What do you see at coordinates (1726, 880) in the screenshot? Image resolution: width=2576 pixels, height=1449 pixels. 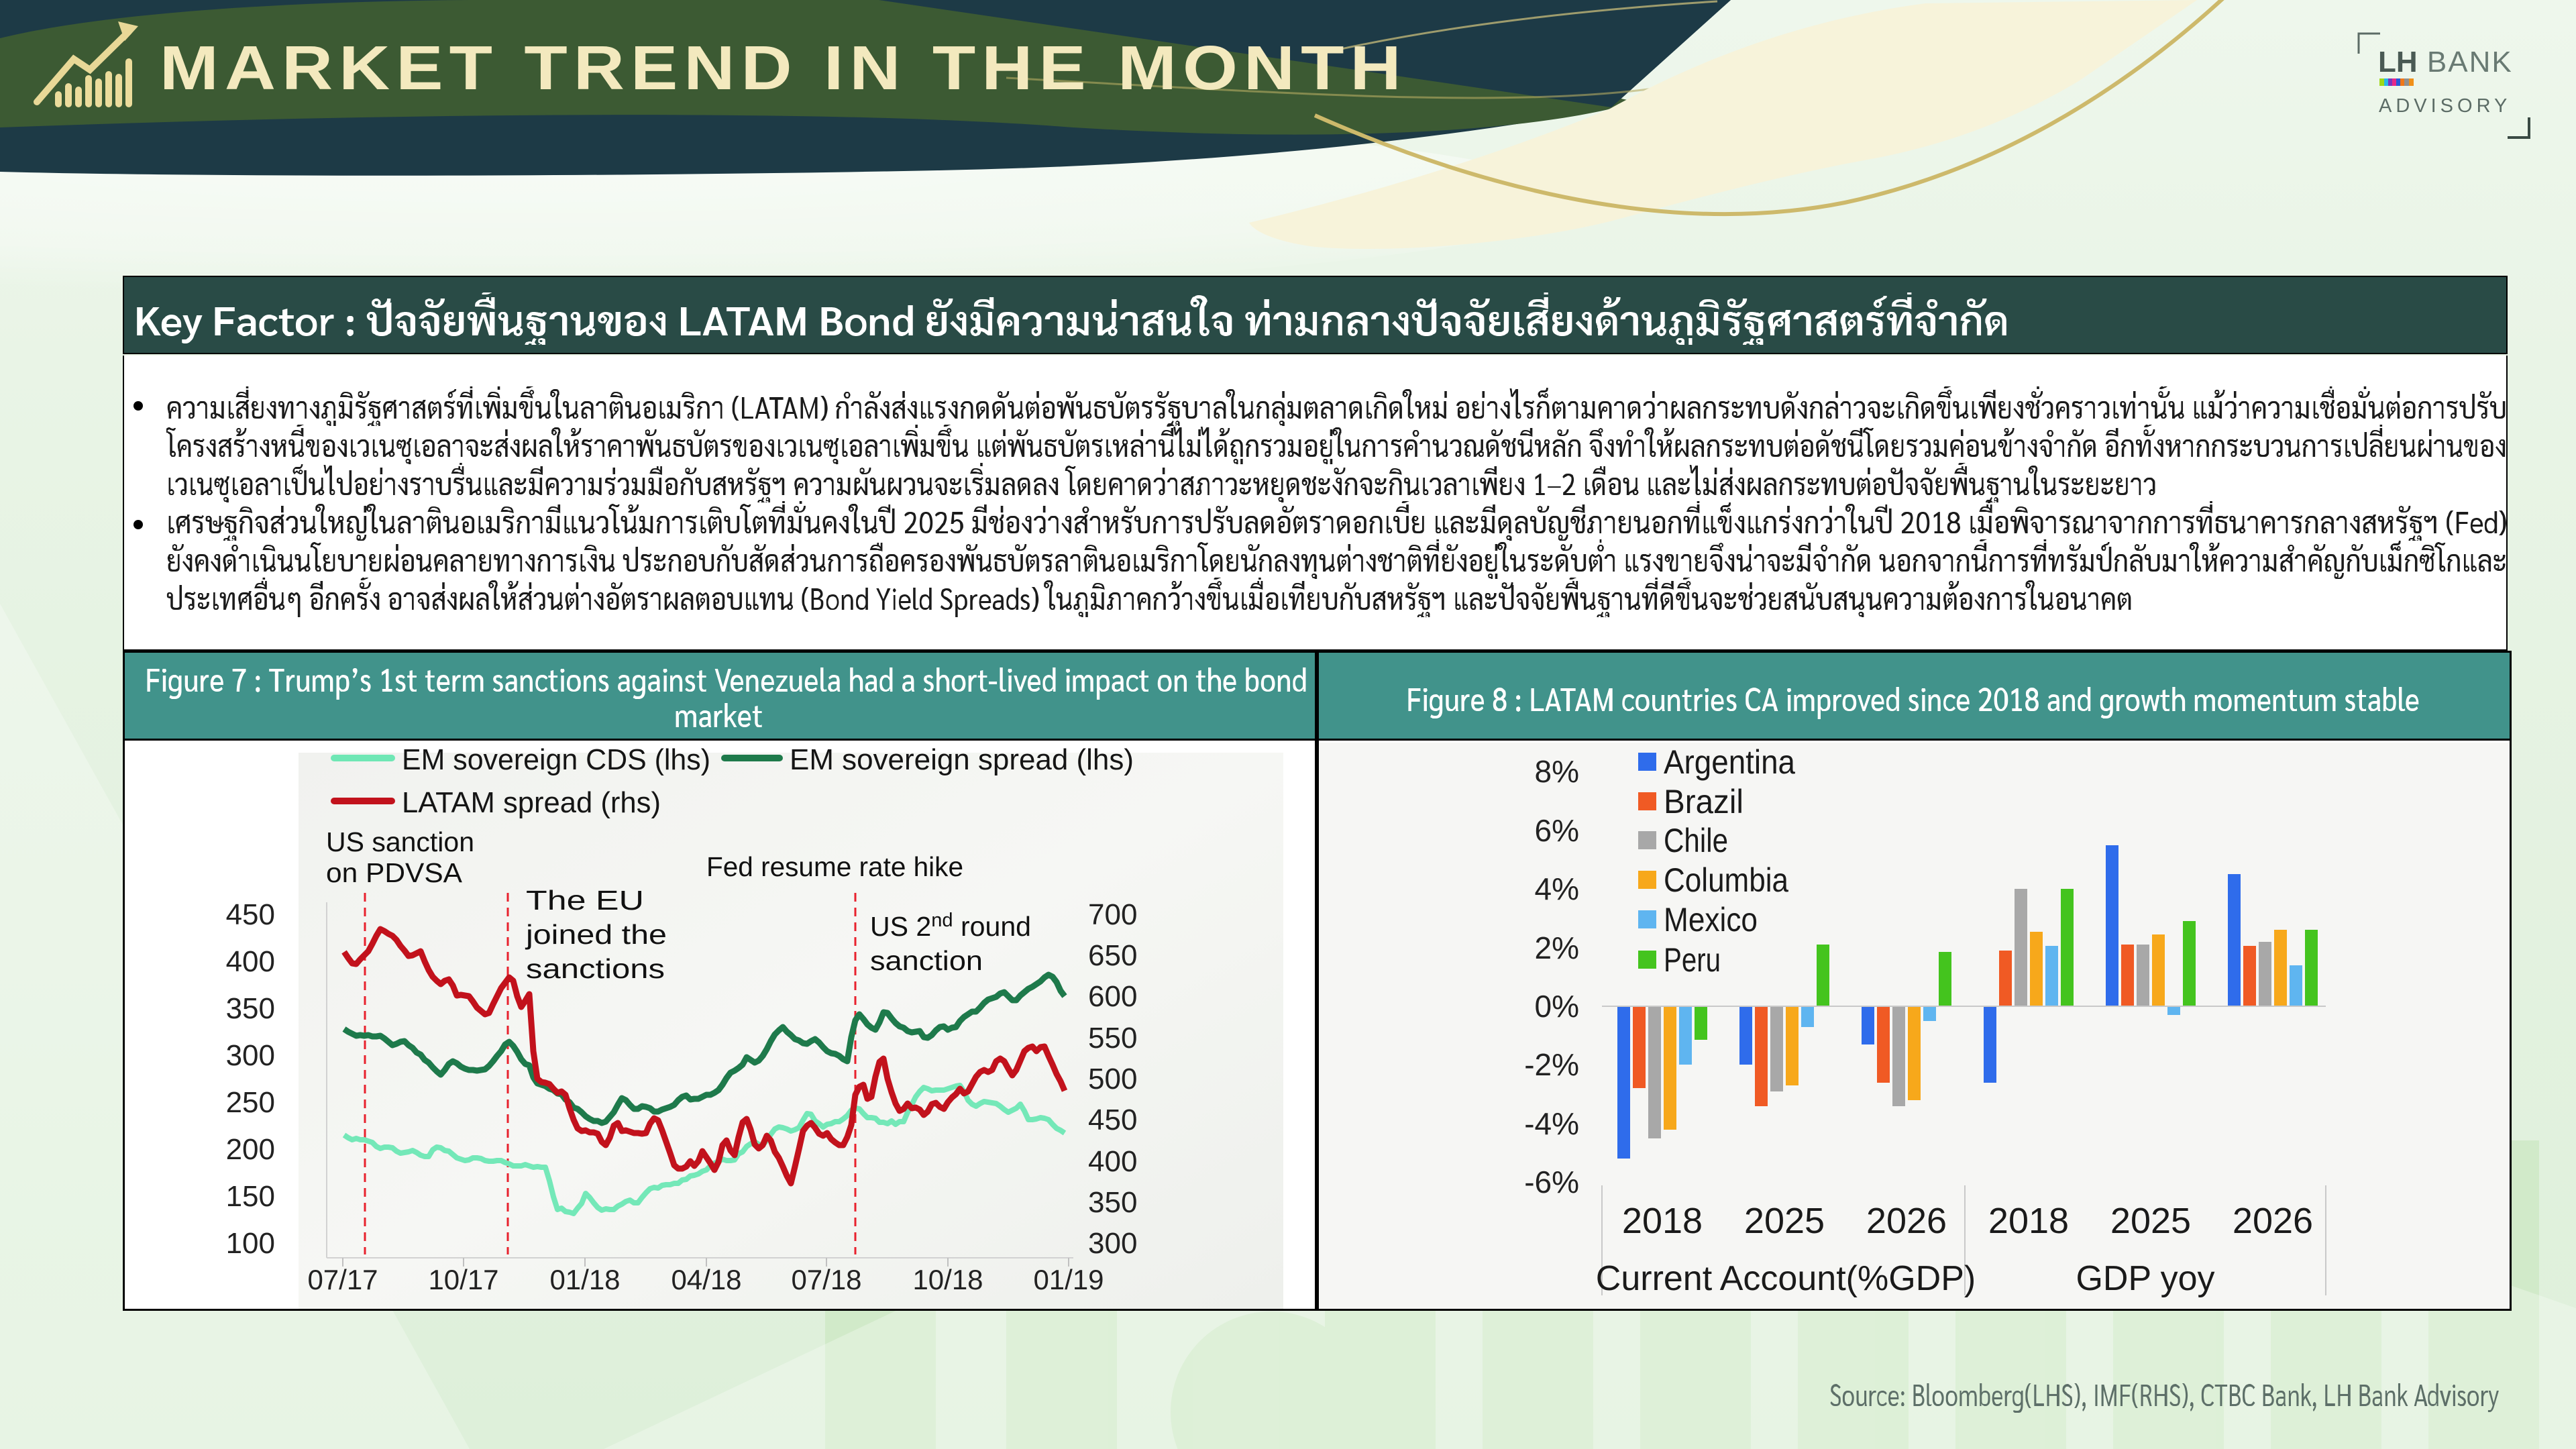 I see `svg-text: Columbia` at bounding box center [1726, 880].